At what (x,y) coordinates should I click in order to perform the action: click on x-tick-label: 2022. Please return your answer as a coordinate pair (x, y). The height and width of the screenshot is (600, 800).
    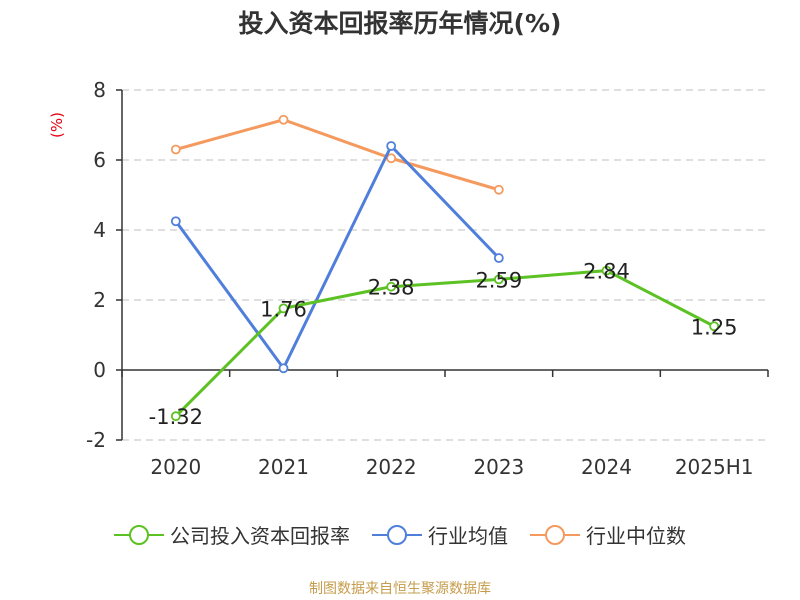
    Looking at the image, I should click on (391, 467).